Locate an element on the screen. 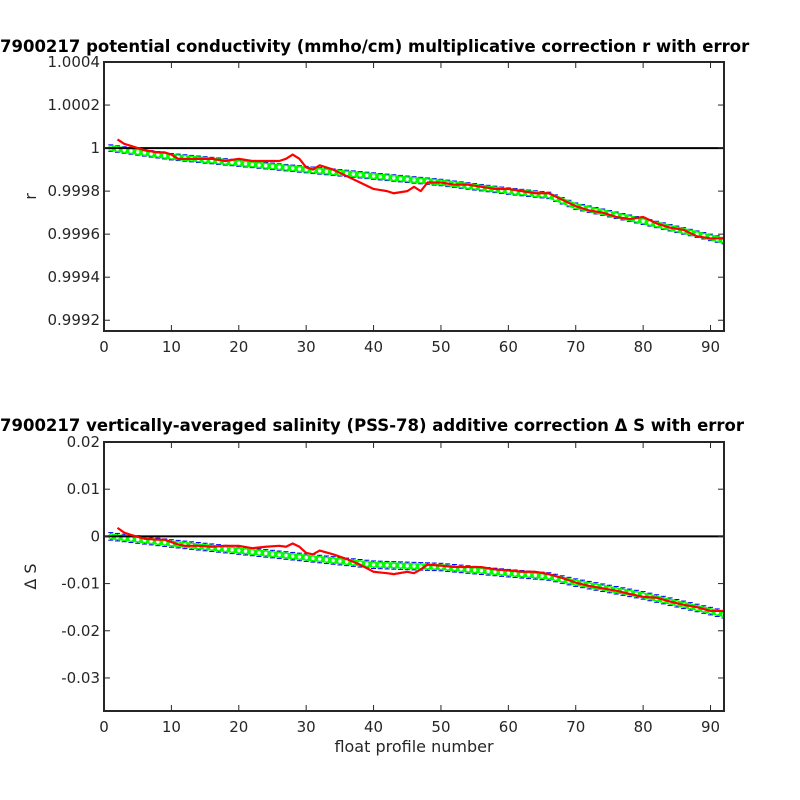 This screenshot has width=800, height=800. y-tick-label: -0.01 is located at coordinates (80, 584).